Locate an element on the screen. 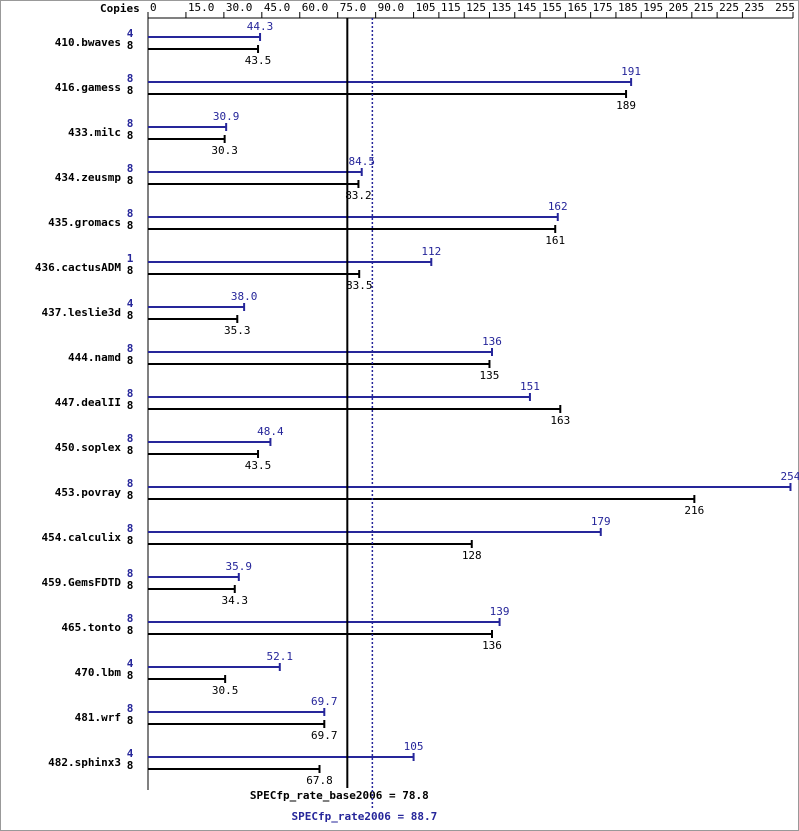  value-label: 67.8 is located at coordinates (319, 780).